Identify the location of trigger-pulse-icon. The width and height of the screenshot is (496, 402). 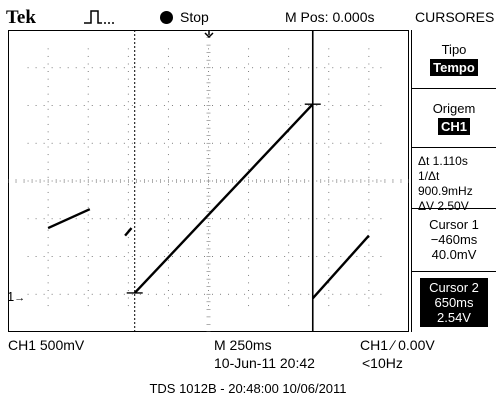
(99, 17).